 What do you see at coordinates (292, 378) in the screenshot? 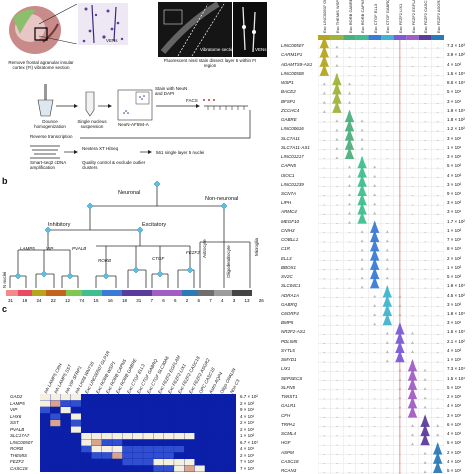
I see `violin-gene-label: SEPSECS` at bounding box center [292, 378].